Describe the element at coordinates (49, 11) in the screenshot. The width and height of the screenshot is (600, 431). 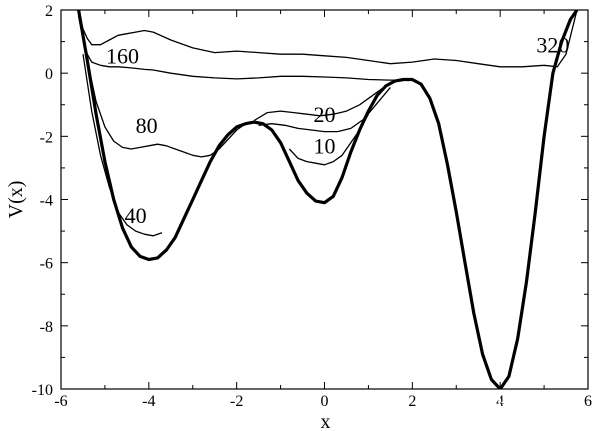
I see `y-tick-label: 2` at that location.